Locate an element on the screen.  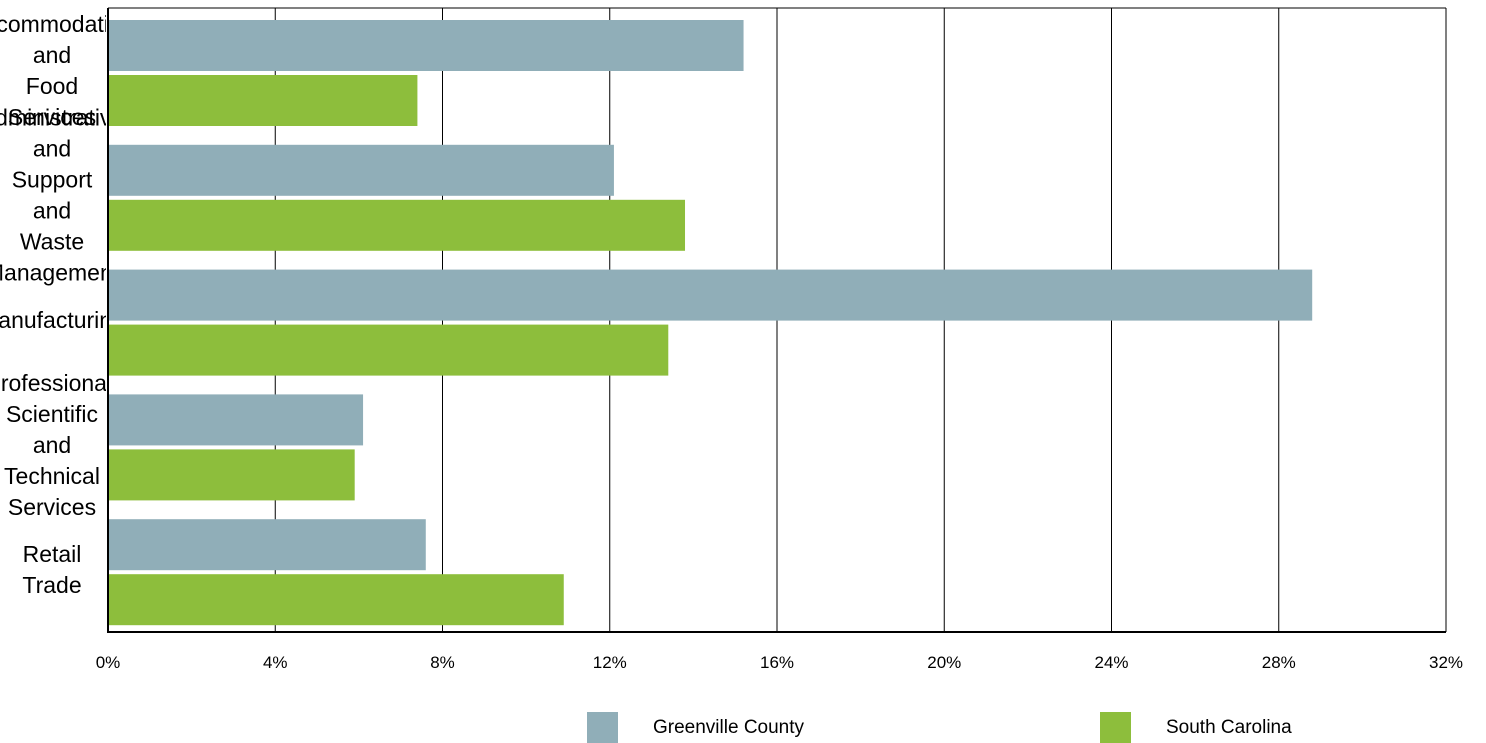
legend-label-south-carolina: South Carolina is located at coordinates (1229, 727).